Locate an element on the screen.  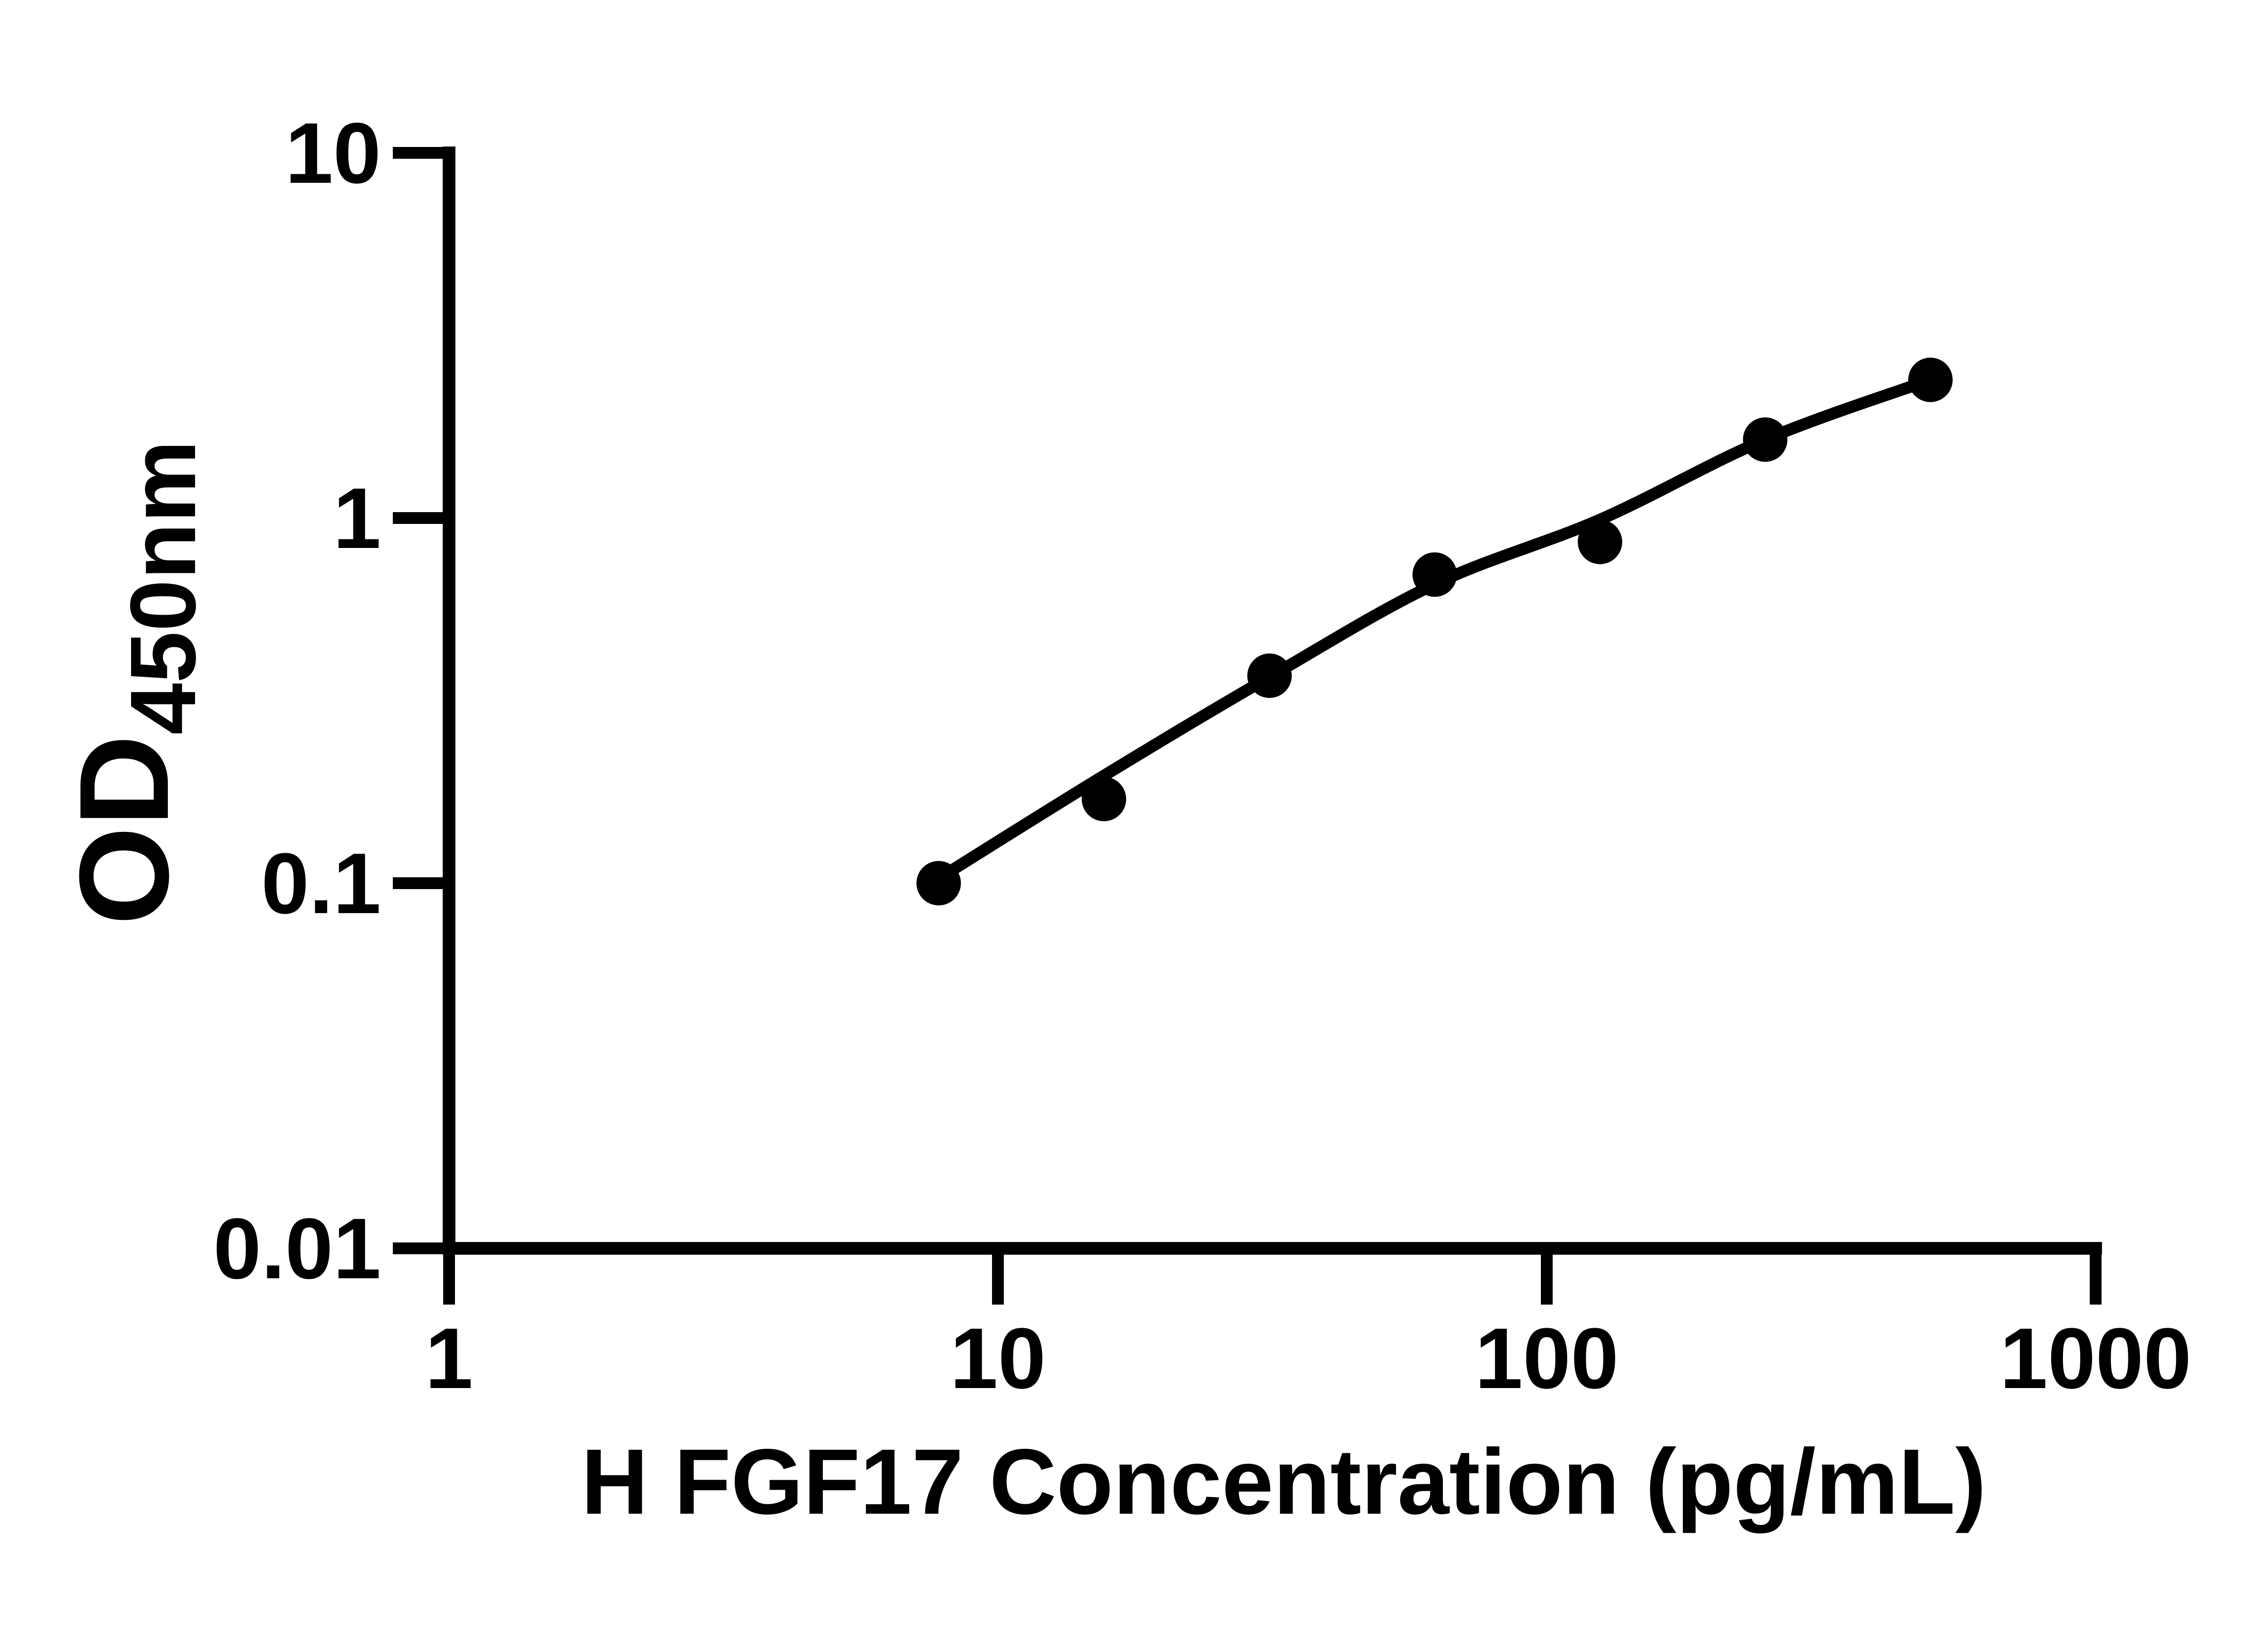
y-tick-label: 10 is located at coordinates (333, 153).